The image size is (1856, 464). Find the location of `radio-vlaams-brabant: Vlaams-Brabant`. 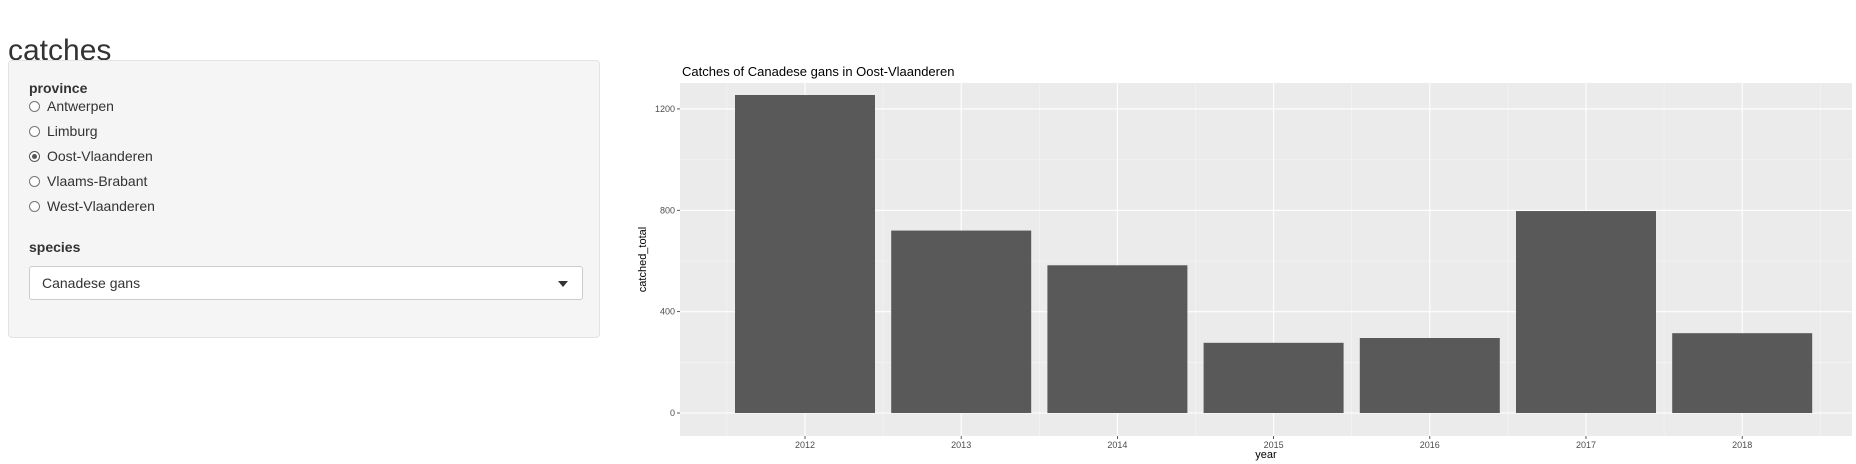

radio-vlaams-brabant: Vlaams-Brabant is located at coordinates (88, 181).